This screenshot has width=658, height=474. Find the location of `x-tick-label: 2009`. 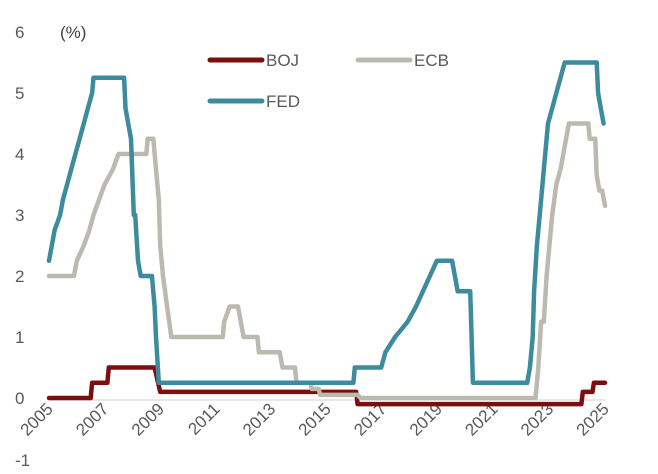

x-tick-label: 2009 is located at coordinates (148, 419).